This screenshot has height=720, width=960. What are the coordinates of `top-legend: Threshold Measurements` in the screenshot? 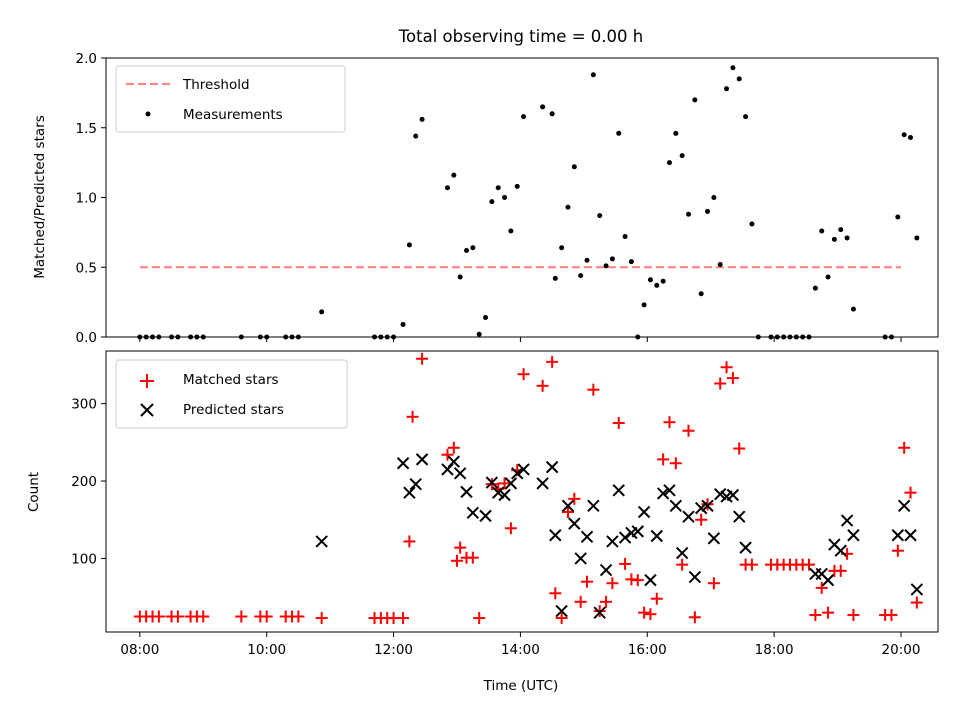 It's located at (230, 99).